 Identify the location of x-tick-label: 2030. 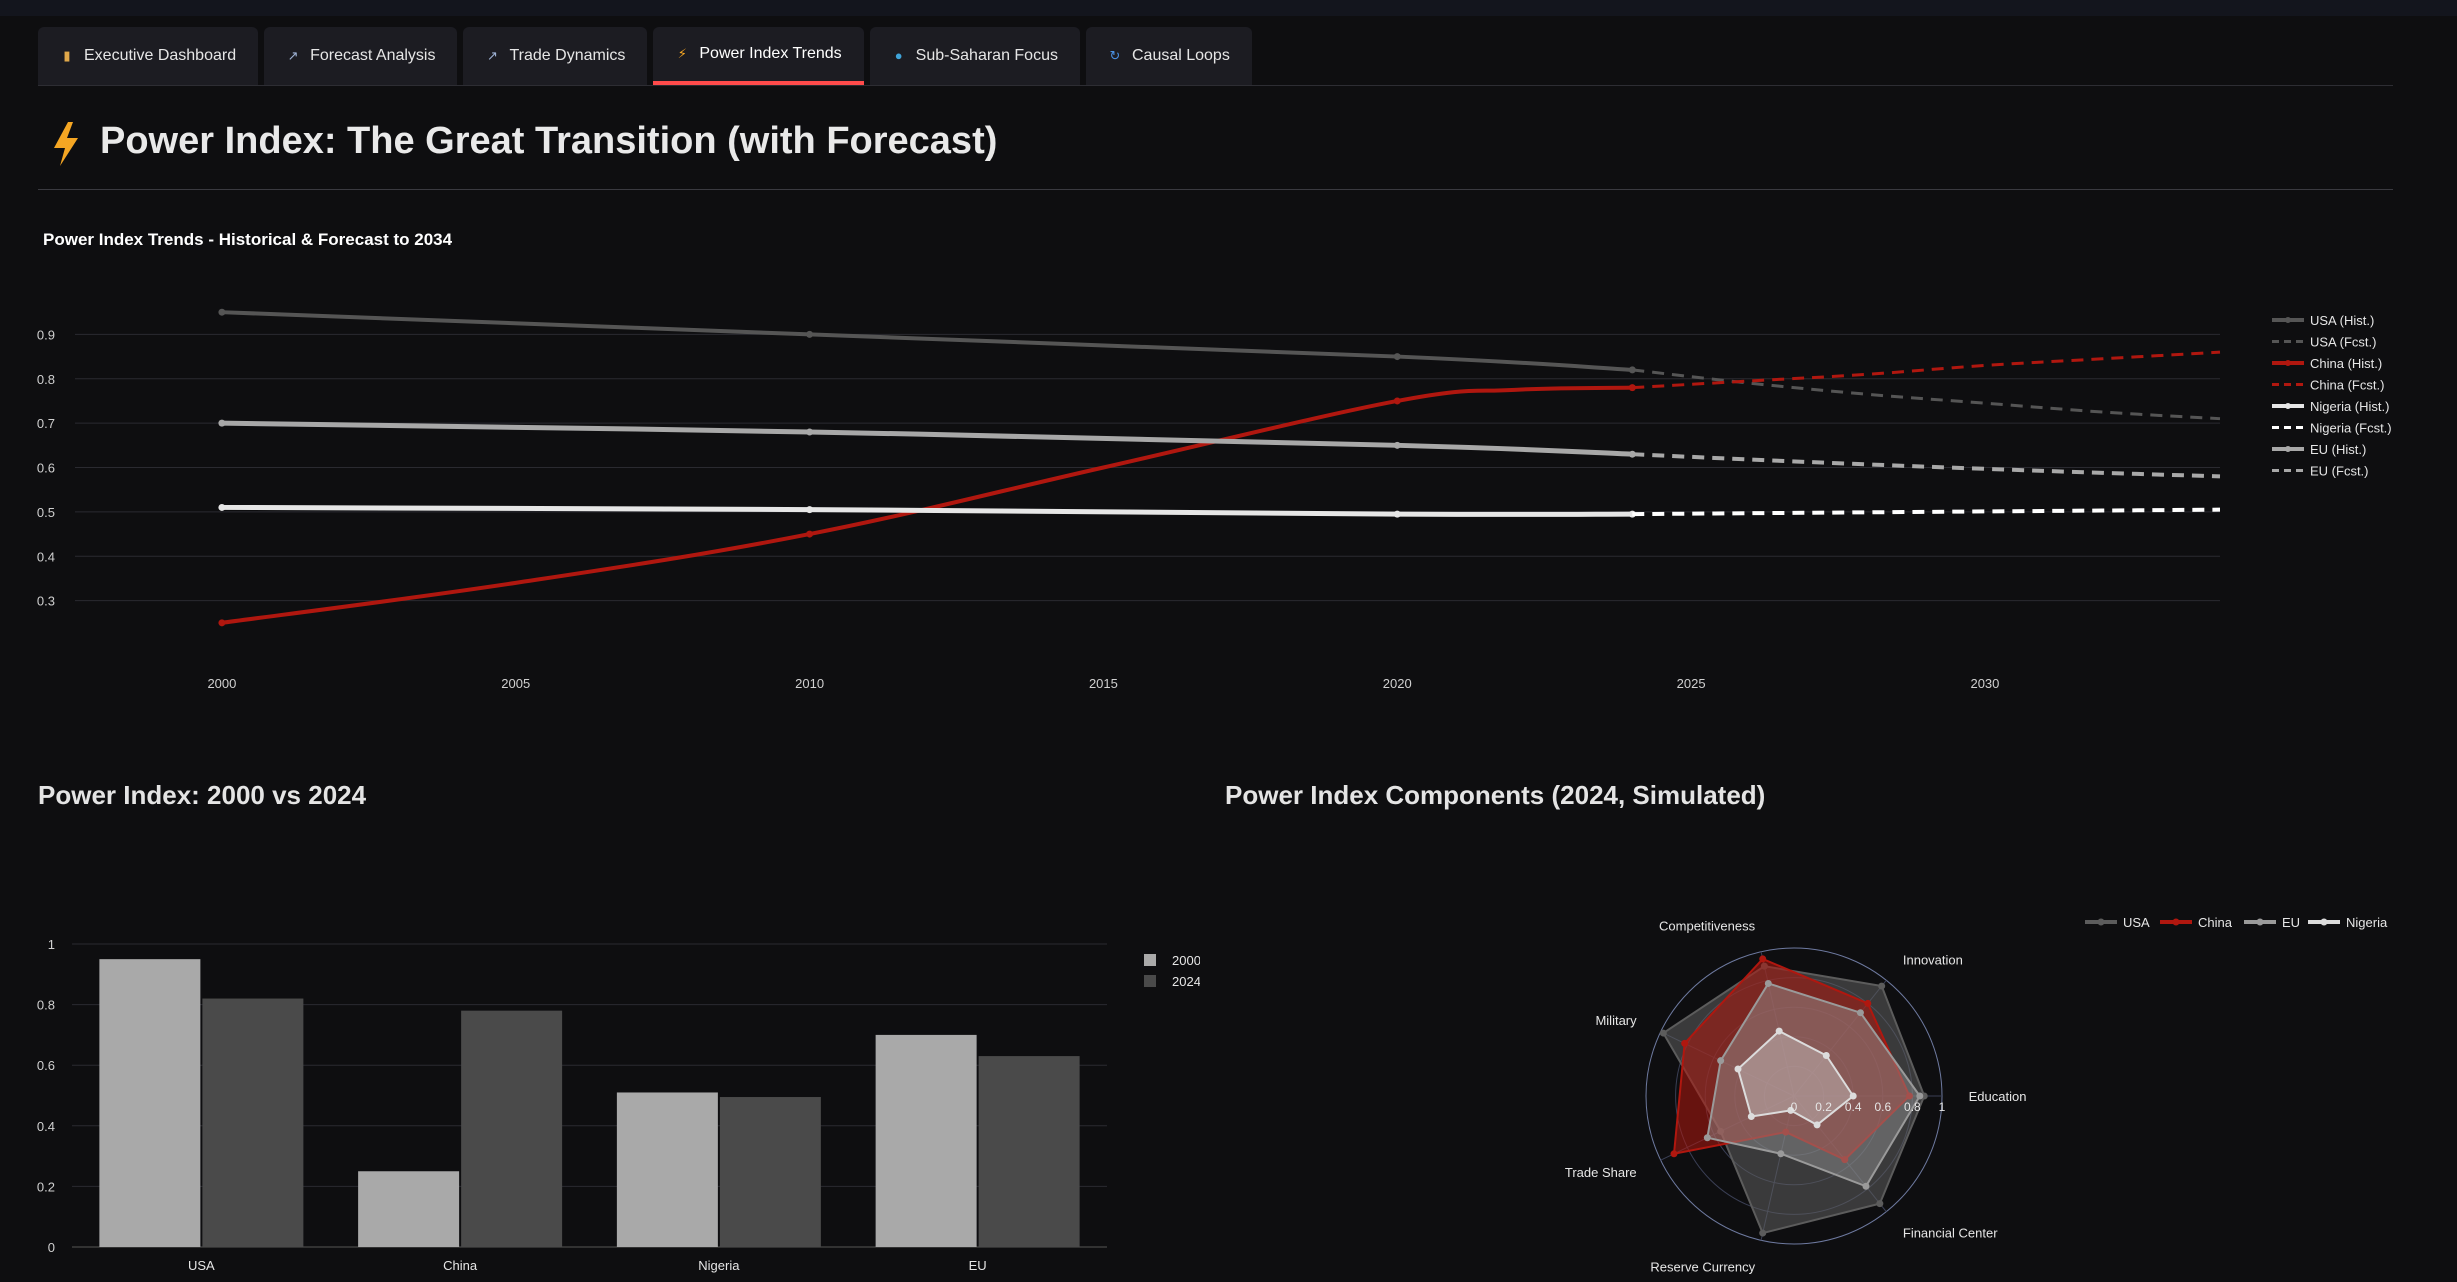
(1984, 683).